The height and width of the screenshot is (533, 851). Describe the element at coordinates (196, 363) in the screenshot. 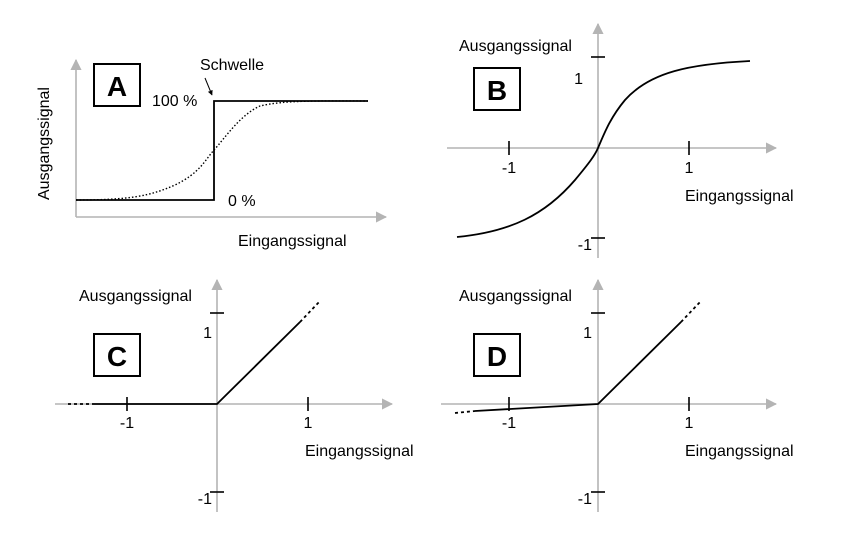

I see `panel-c-relu-curve` at that location.